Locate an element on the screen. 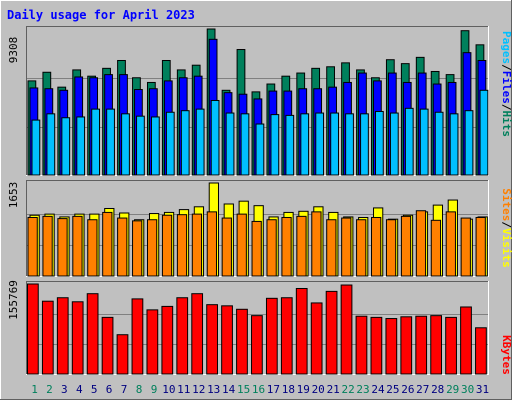 Image resolution: width=512 pixels, height=400 pixels. middle-legend: Sites/Visits is located at coordinates (506, 228).